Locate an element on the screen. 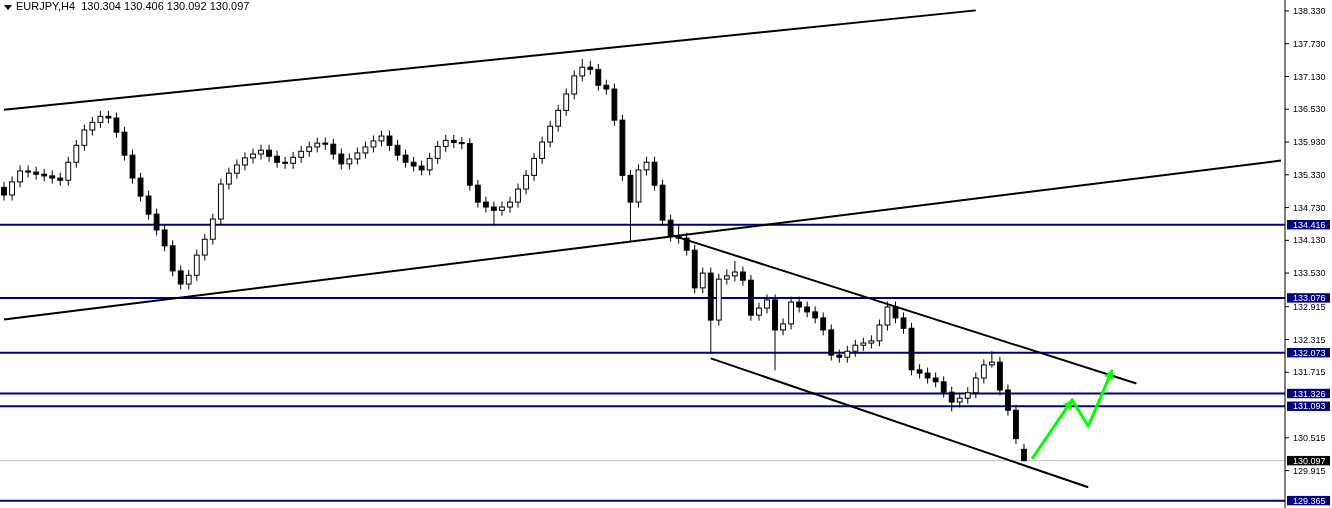 Image resolution: width=1332 pixels, height=508 pixels. ref-line-label: 131.093 is located at coordinates (1309, 406).